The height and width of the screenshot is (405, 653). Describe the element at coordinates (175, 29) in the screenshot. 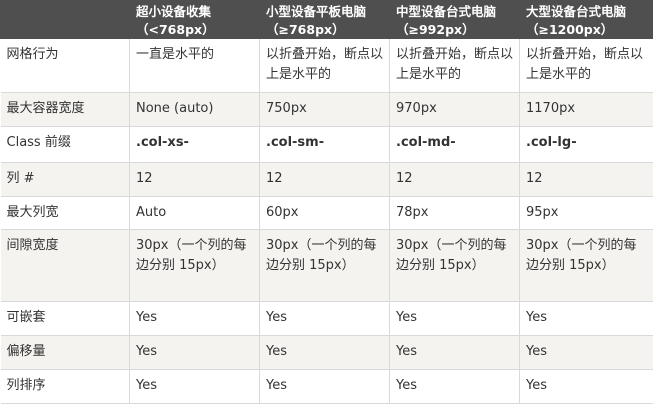

I see `header-sub: （<768px）` at that location.